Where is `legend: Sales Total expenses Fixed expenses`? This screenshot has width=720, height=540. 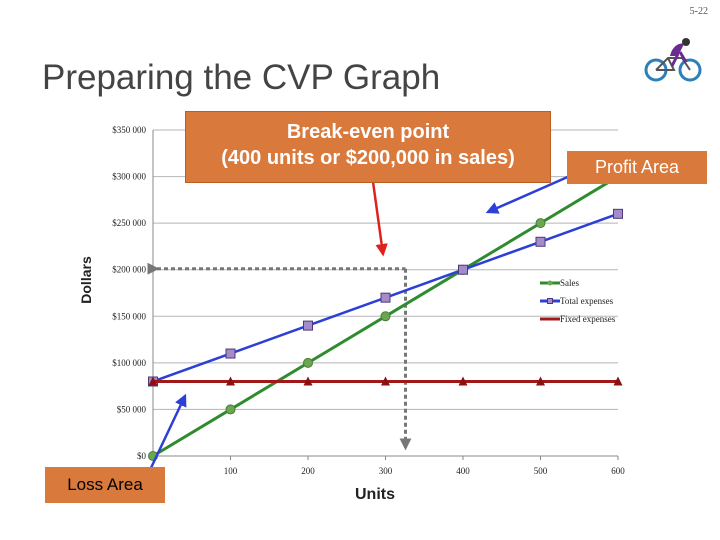 legend: Sales Total expenses Fixed expenses is located at coordinates (578, 301).